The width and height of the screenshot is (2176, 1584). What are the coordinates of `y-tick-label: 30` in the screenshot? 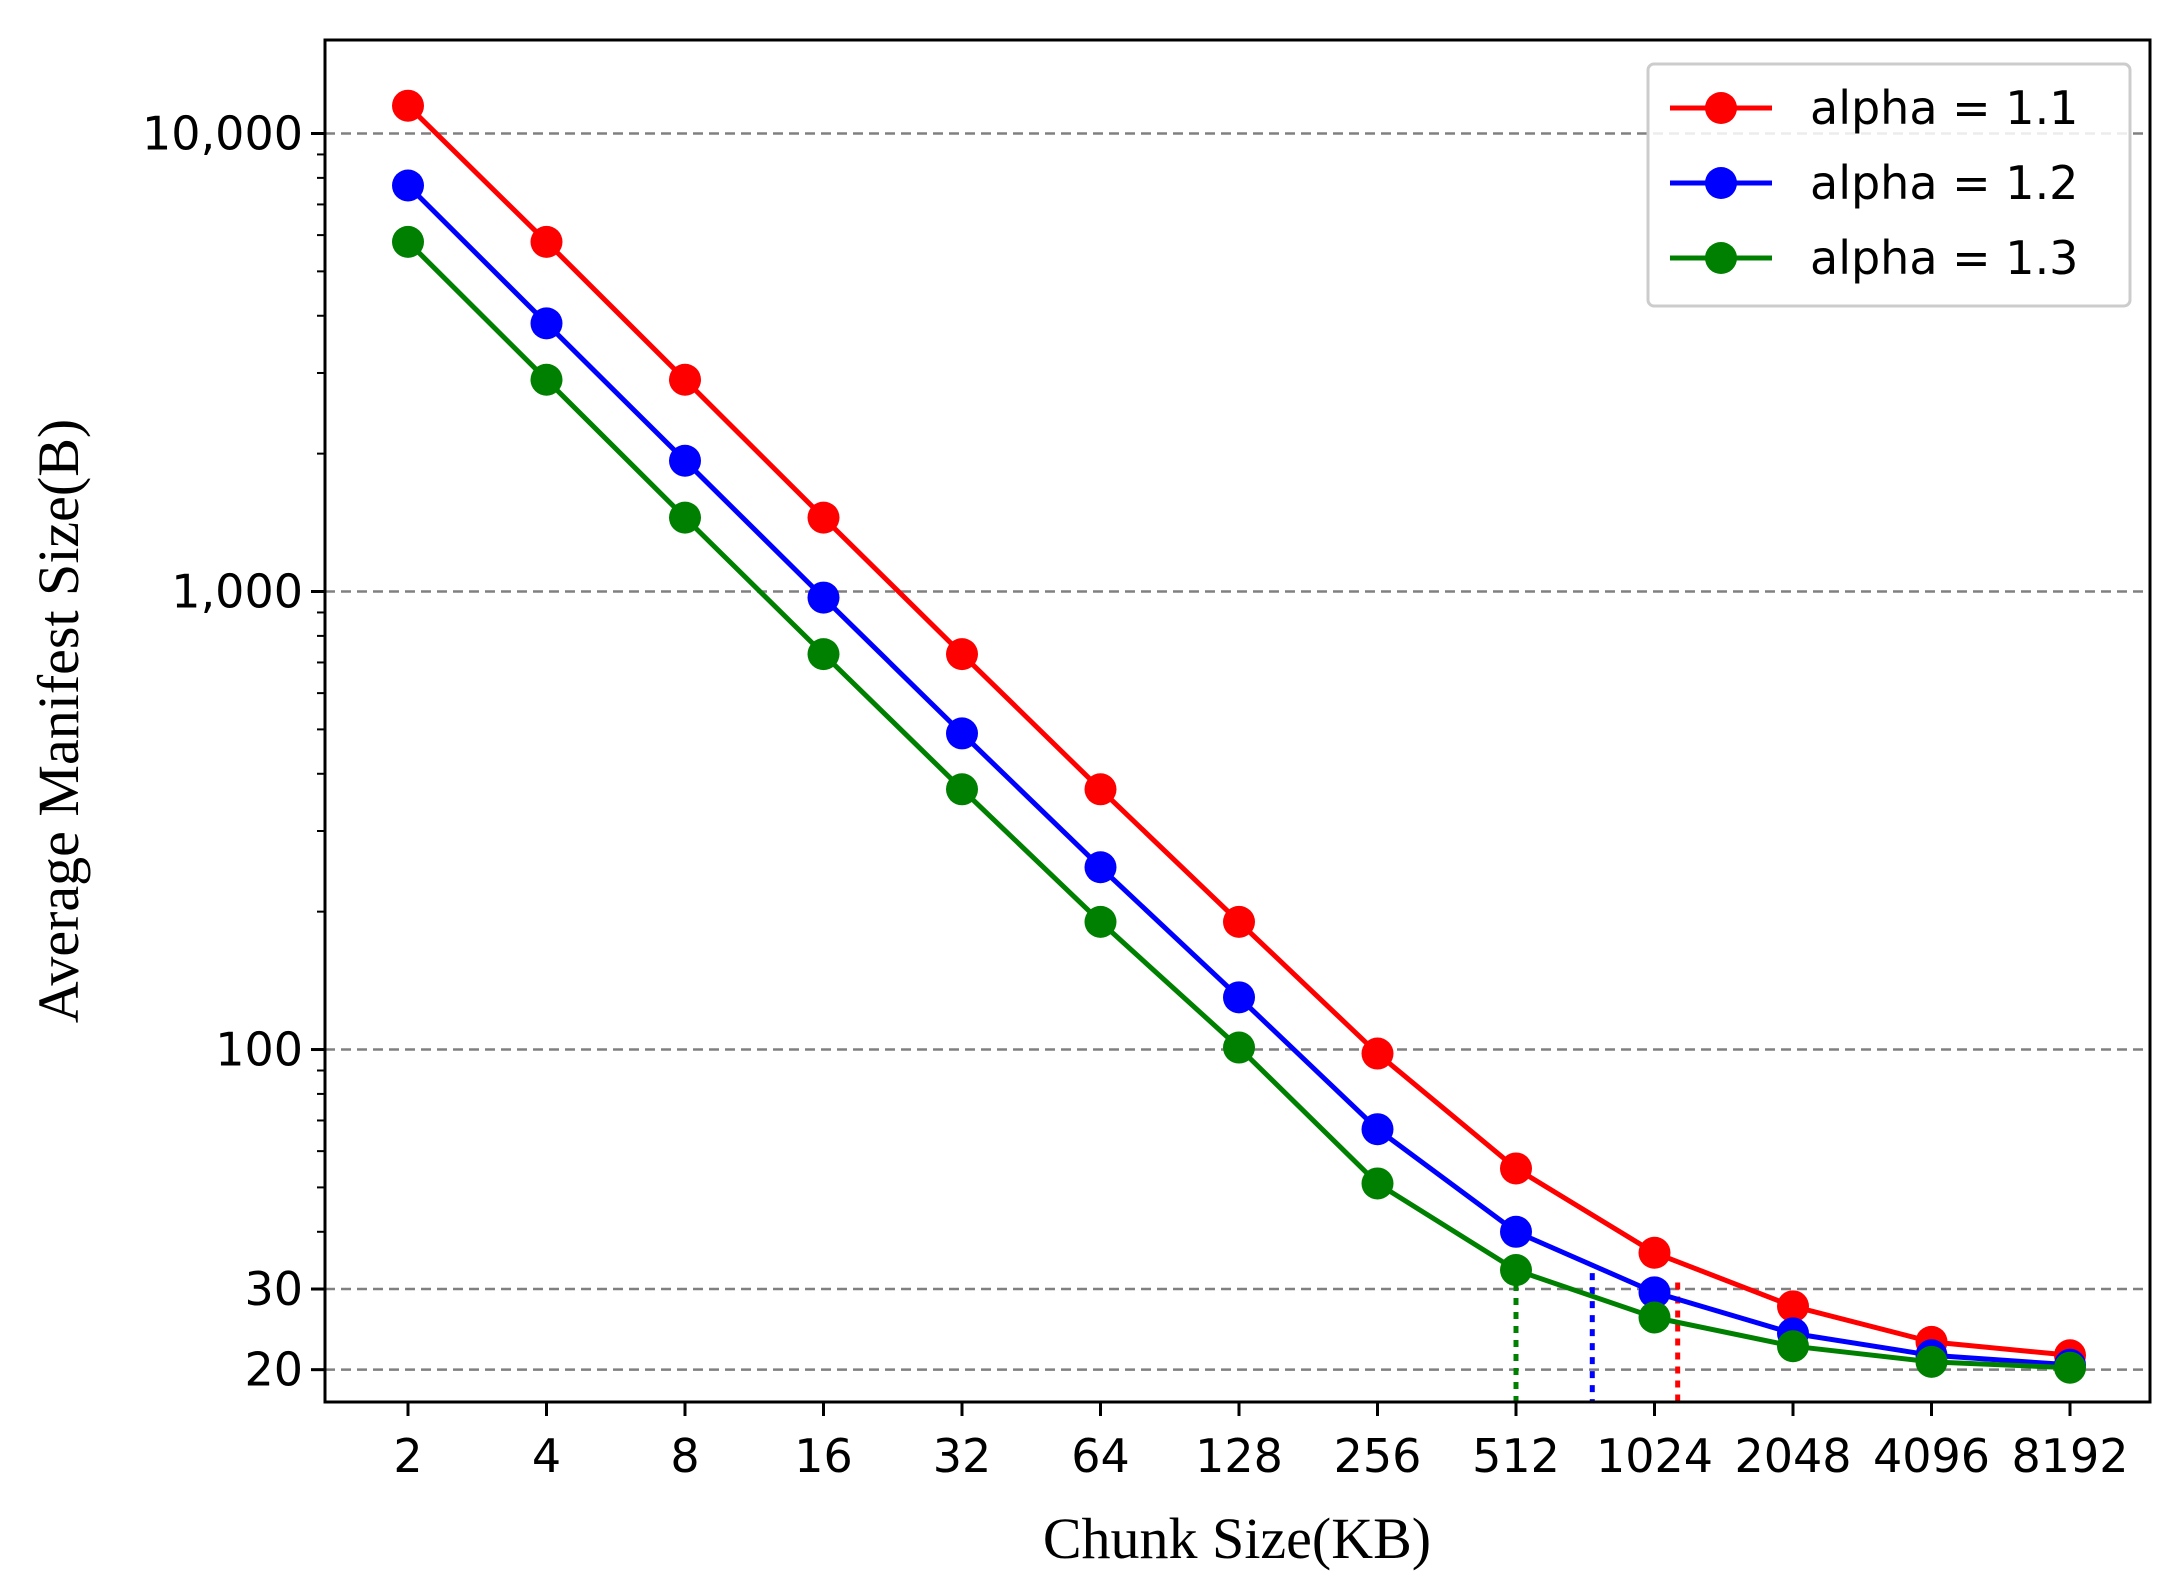 It's located at (273, 1289).